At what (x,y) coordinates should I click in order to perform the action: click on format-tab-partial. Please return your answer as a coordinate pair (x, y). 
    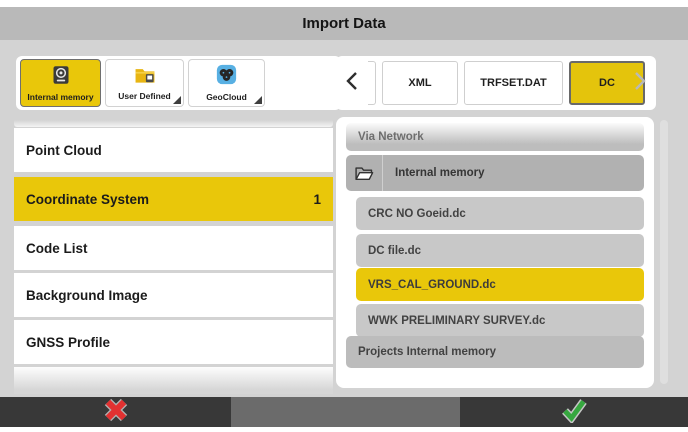
    Looking at the image, I should click on (372, 83).